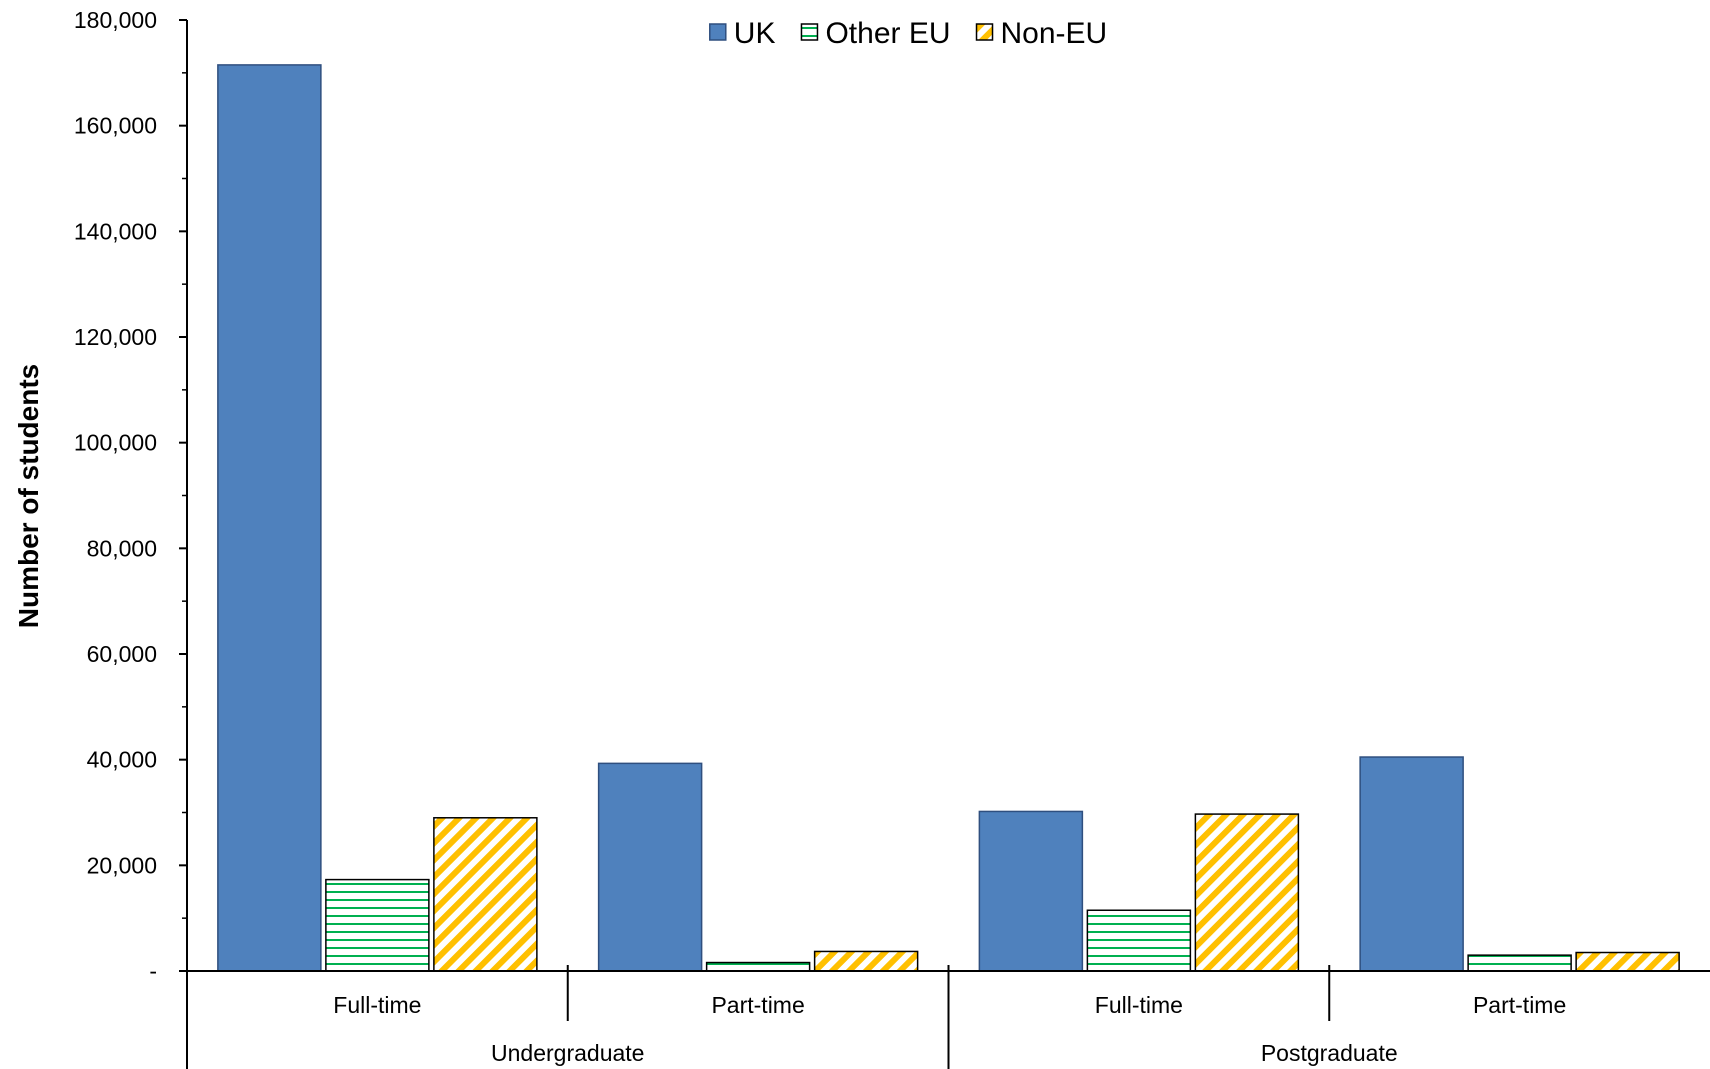 The height and width of the screenshot is (1069, 1710). What do you see at coordinates (567, 1053) in the screenshot?
I see `x-group-label: Undergraduate` at bounding box center [567, 1053].